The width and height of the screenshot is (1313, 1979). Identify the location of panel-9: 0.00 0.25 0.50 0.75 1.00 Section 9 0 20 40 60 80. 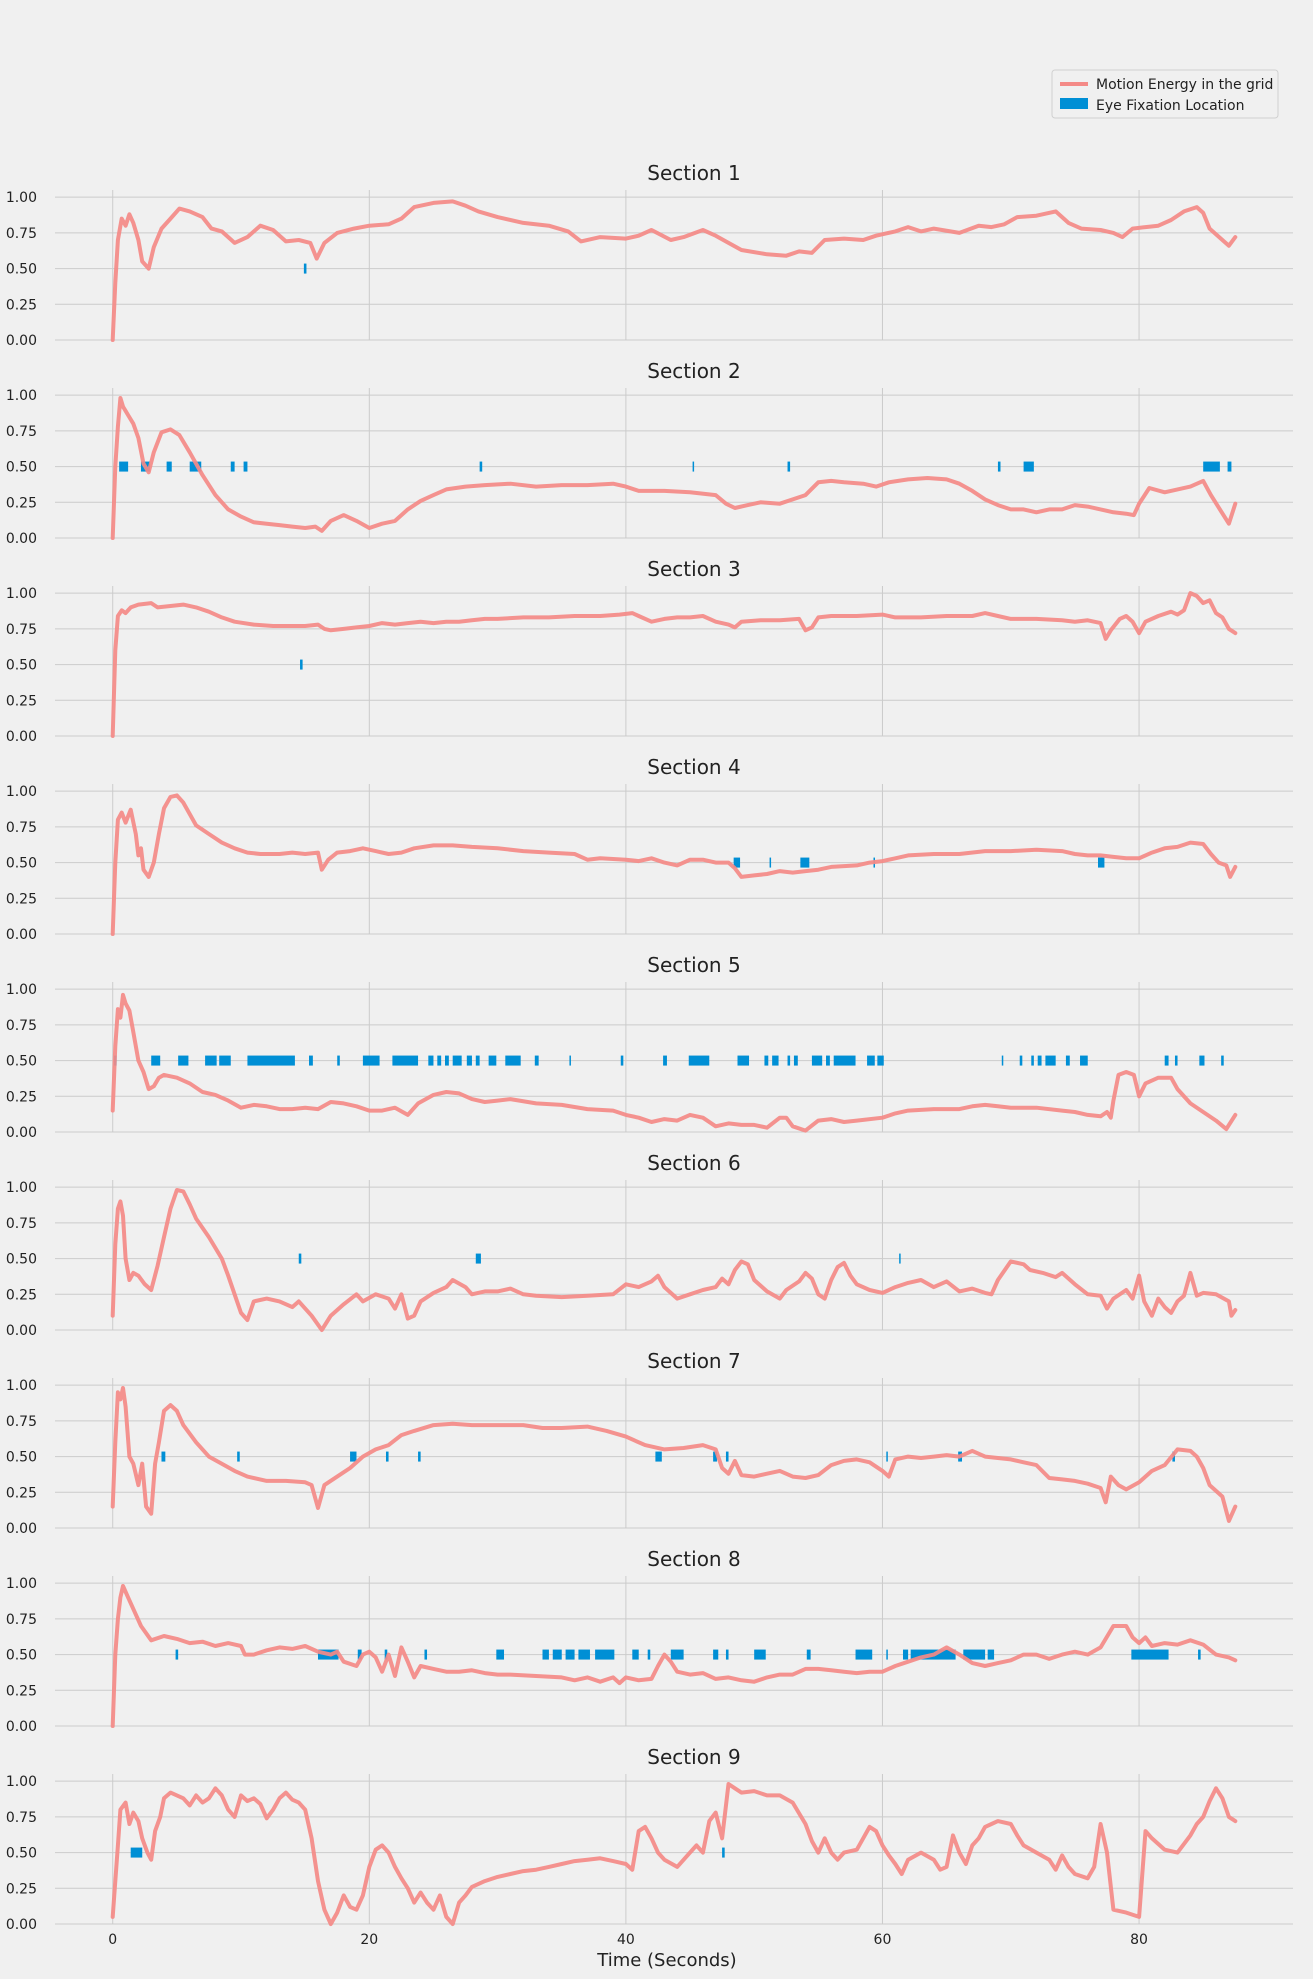
(649, 1846).